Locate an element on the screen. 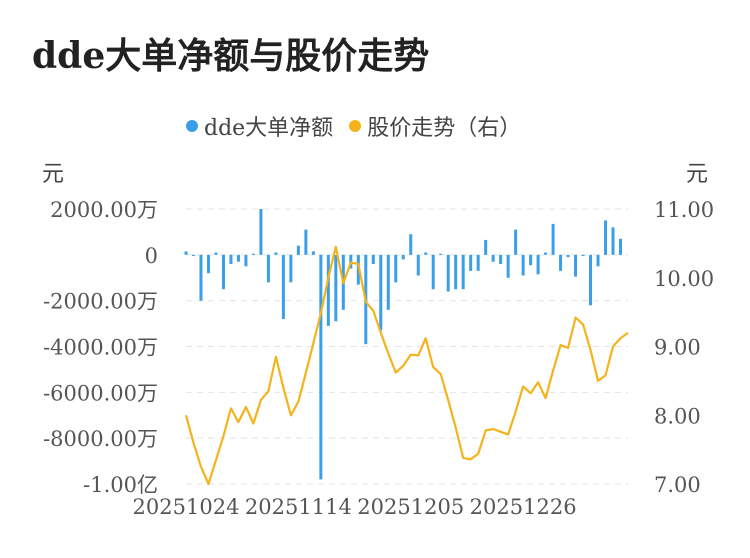 This screenshot has height=558, width=750. left-tick-label: -2000.00万 is located at coordinates (100, 302).